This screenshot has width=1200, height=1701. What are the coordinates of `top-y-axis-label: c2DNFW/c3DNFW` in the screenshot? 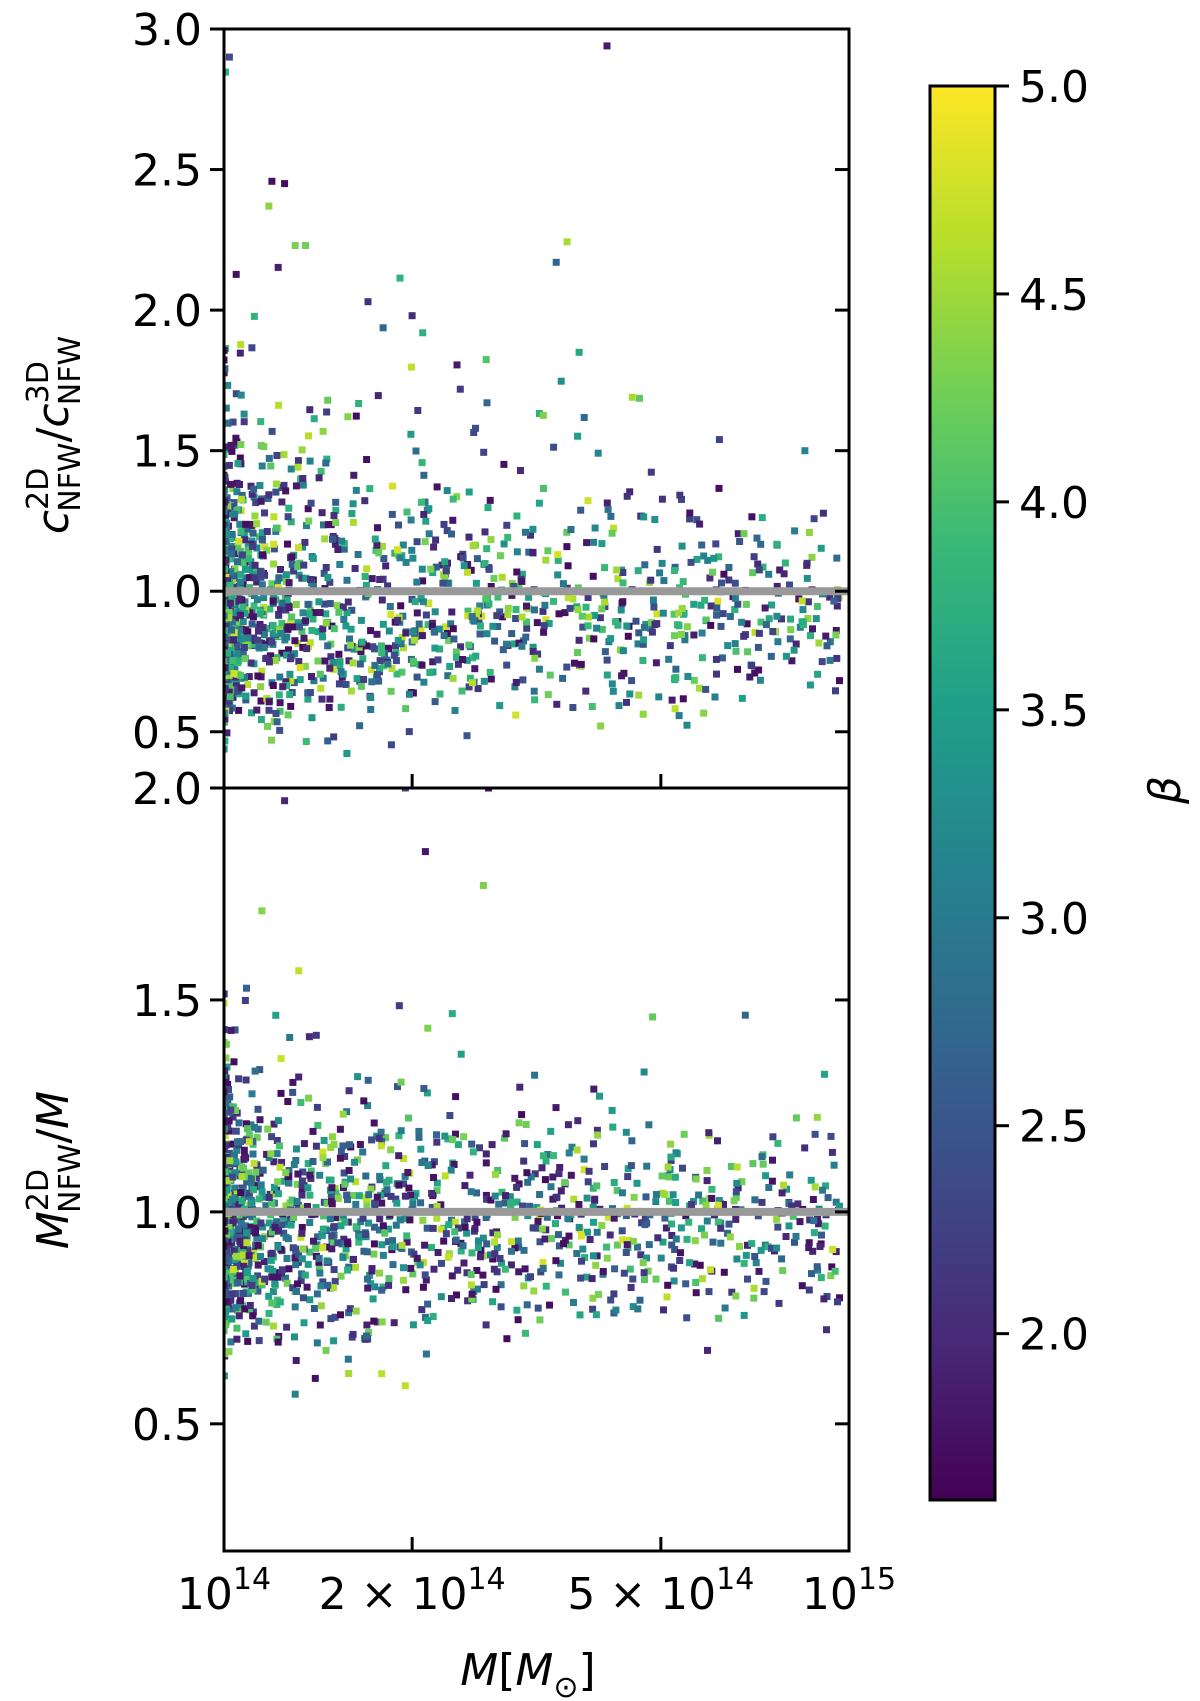 It's located at (54, 435).